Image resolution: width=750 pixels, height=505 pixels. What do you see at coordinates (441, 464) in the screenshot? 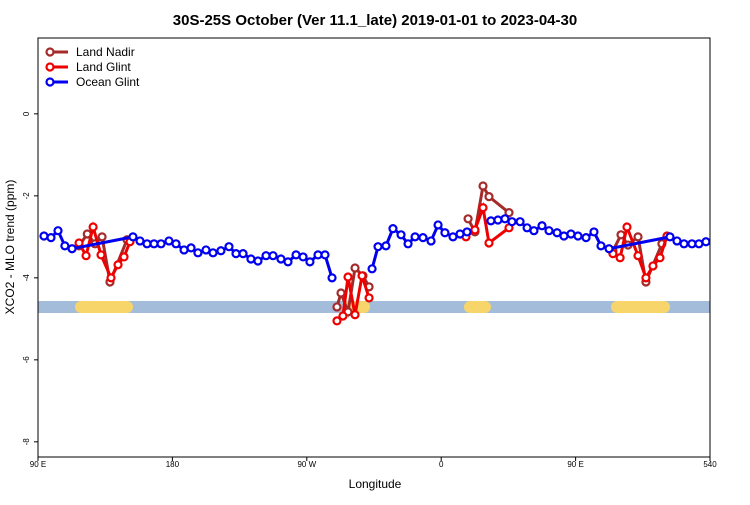
I see `x-tick-label: 0` at bounding box center [441, 464].